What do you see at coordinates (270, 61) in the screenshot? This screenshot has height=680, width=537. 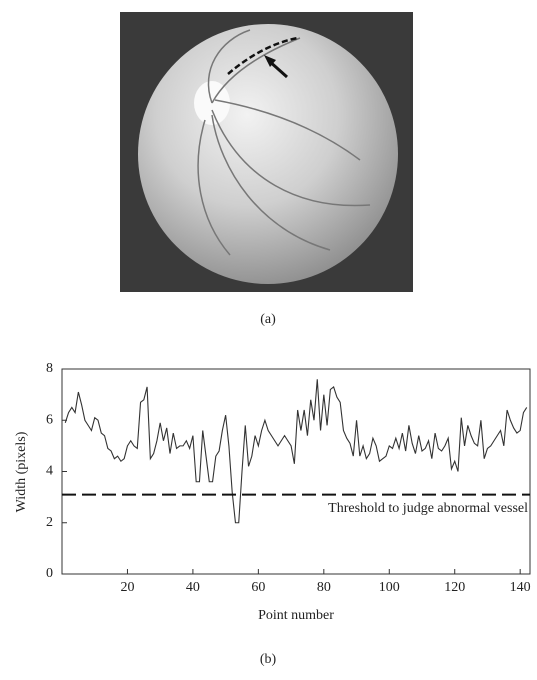 I see `arrow-head` at bounding box center [270, 61].